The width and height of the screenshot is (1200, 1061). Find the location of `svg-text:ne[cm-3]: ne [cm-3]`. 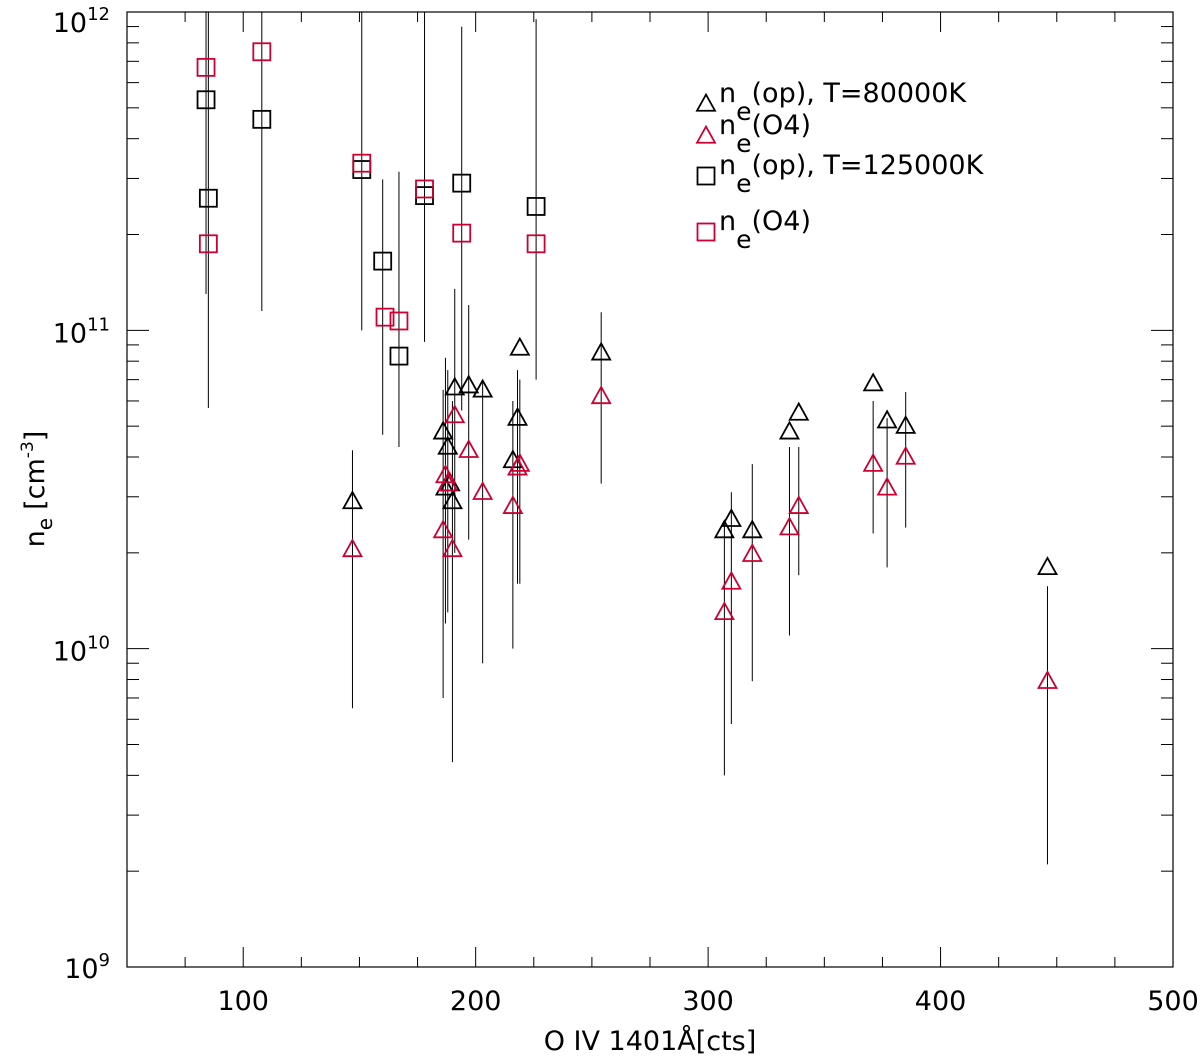

svg-text:ne[cm-3]: ne [cm-3] is located at coordinates (37, 489).